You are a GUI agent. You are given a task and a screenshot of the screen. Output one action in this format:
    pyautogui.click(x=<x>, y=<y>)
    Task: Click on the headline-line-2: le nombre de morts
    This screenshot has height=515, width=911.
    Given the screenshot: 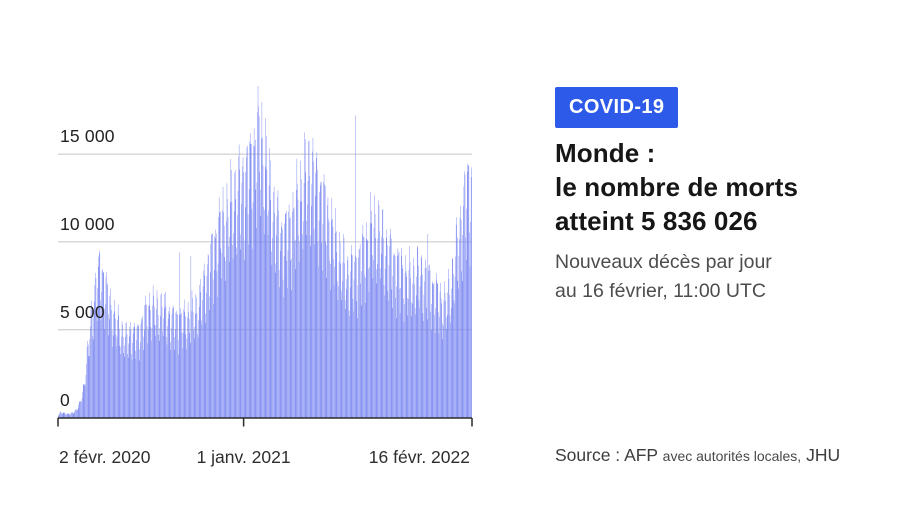 What is the action you would take?
    pyautogui.click(x=677, y=187)
    